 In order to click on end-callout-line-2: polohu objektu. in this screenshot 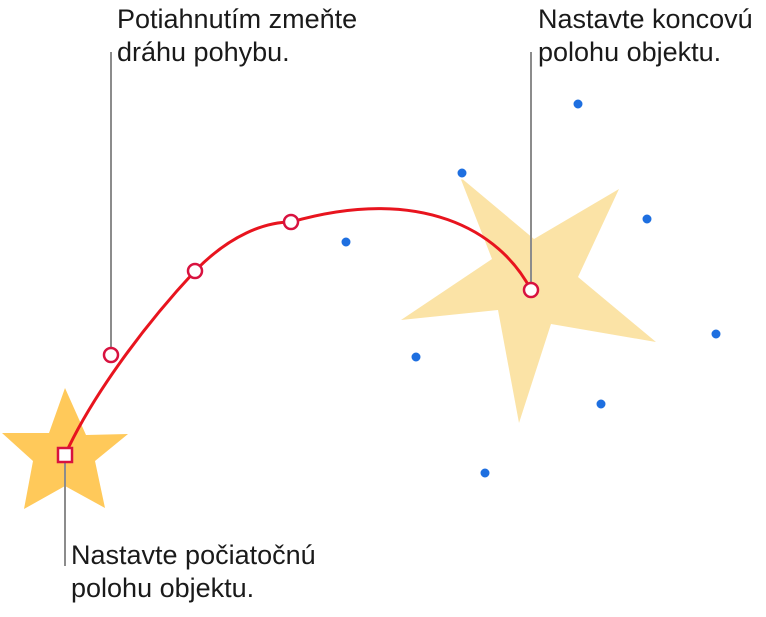, I will do `click(630, 52)`.